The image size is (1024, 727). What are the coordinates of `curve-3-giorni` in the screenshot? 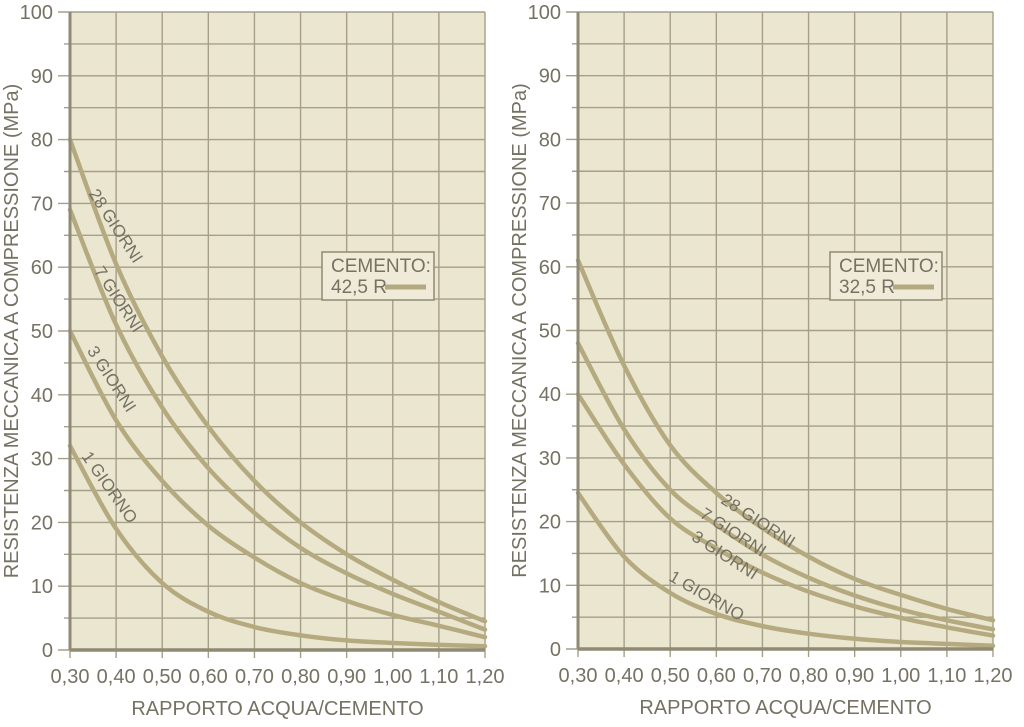 It's located at (785, 514).